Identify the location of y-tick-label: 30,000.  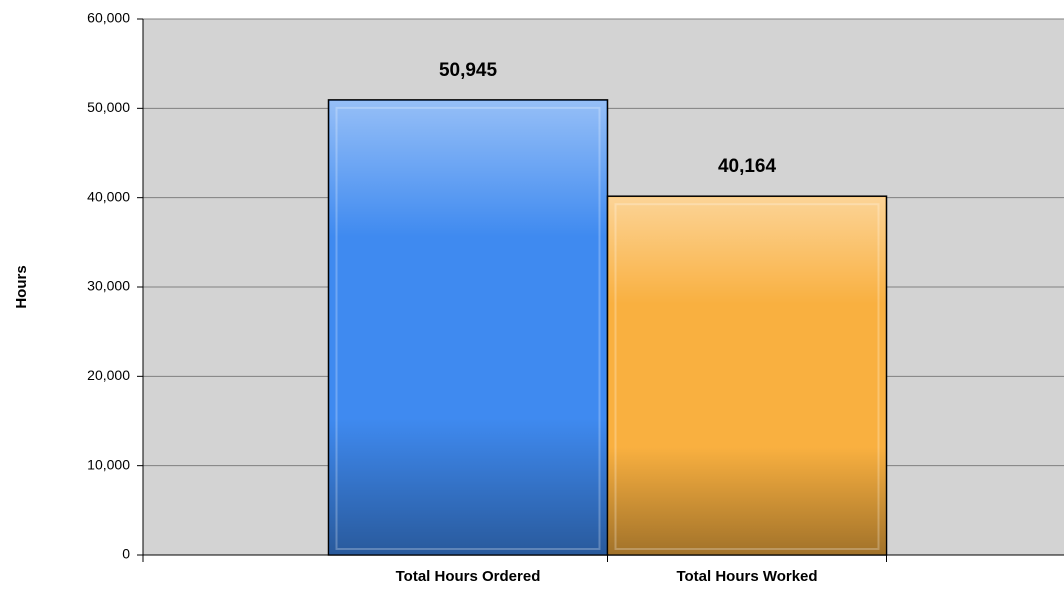
(108, 286).